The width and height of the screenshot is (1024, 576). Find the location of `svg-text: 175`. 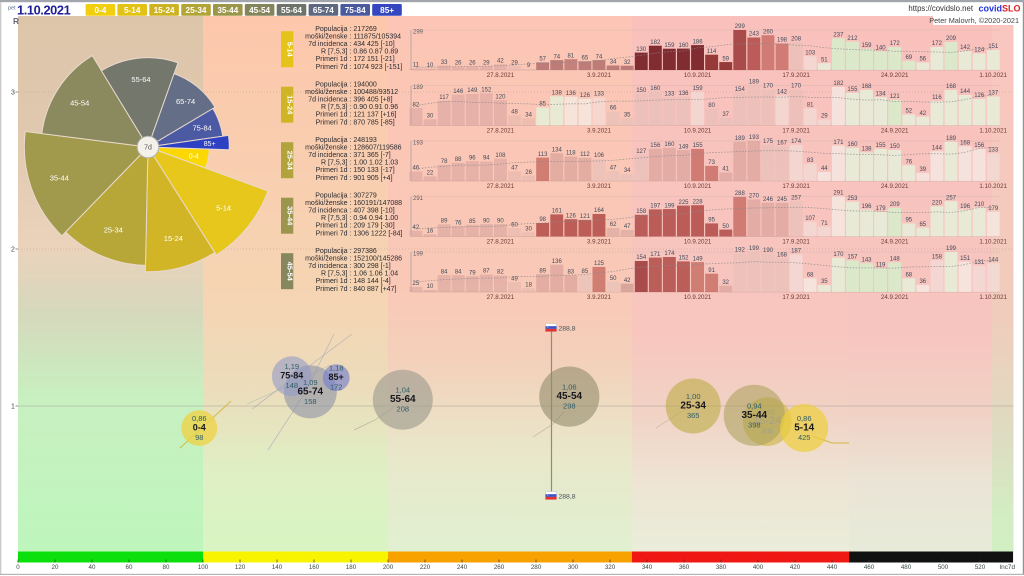

svg-text: 175 is located at coordinates (768, 142).